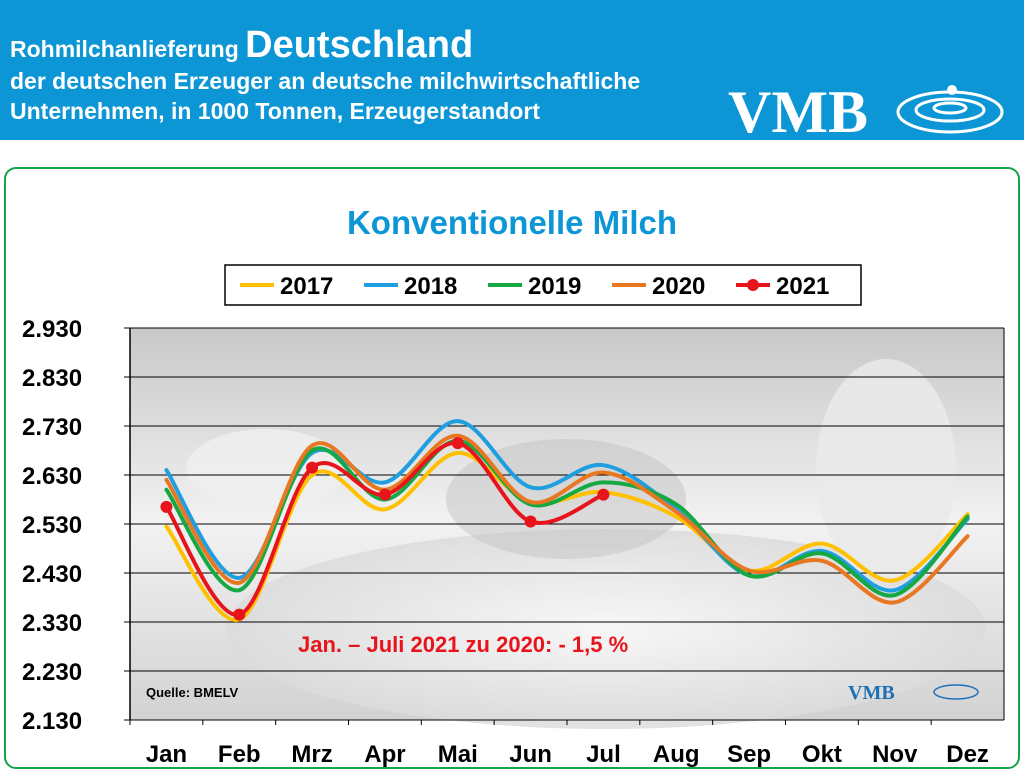 This screenshot has width=1024, height=772. I want to click on y-tick-label: 2.530, so click(52, 525).